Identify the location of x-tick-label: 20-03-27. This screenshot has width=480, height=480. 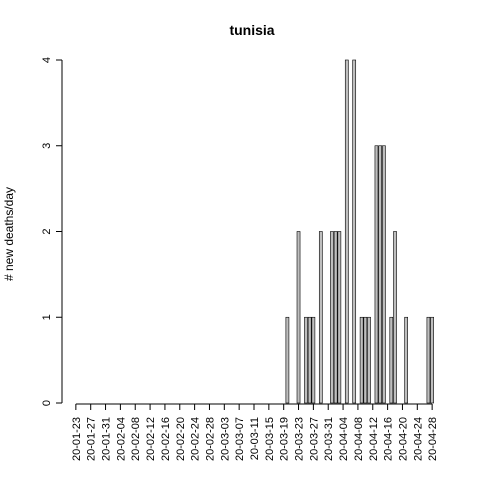
(314, 439).